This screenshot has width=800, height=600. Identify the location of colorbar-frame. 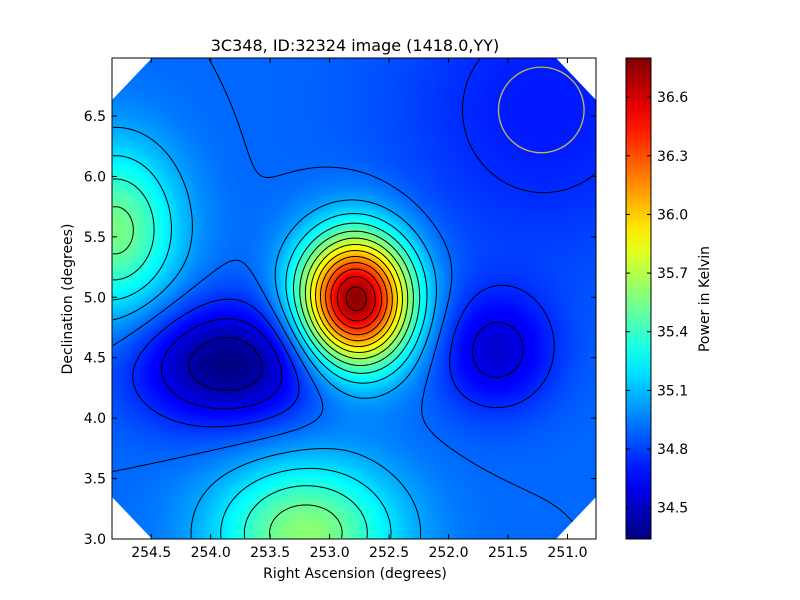
(638, 298).